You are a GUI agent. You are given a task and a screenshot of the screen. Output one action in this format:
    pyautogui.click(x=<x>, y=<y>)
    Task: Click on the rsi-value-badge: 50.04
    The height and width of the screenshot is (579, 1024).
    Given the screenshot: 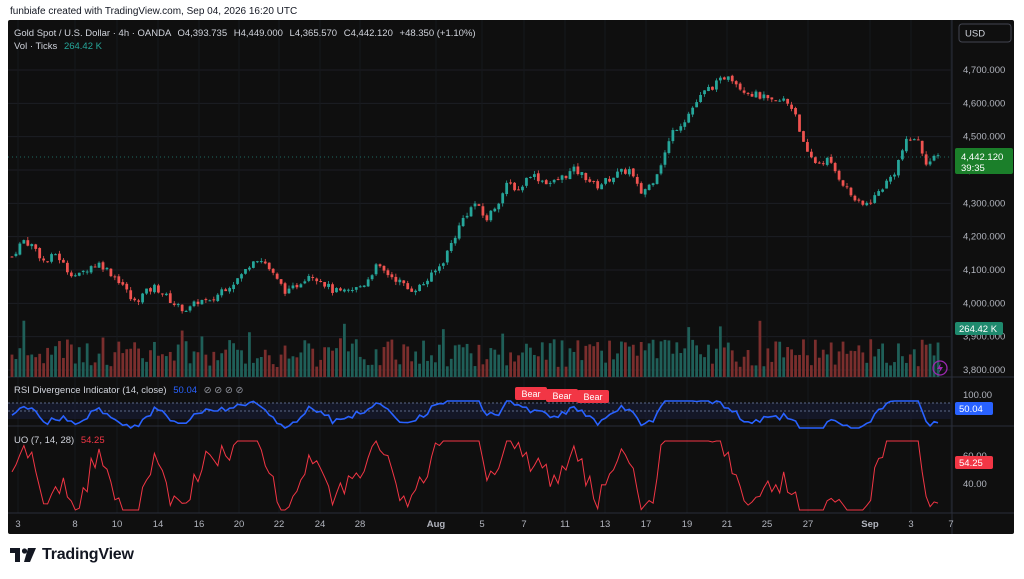 What is the action you would take?
    pyautogui.click(x=974, y=408)
    